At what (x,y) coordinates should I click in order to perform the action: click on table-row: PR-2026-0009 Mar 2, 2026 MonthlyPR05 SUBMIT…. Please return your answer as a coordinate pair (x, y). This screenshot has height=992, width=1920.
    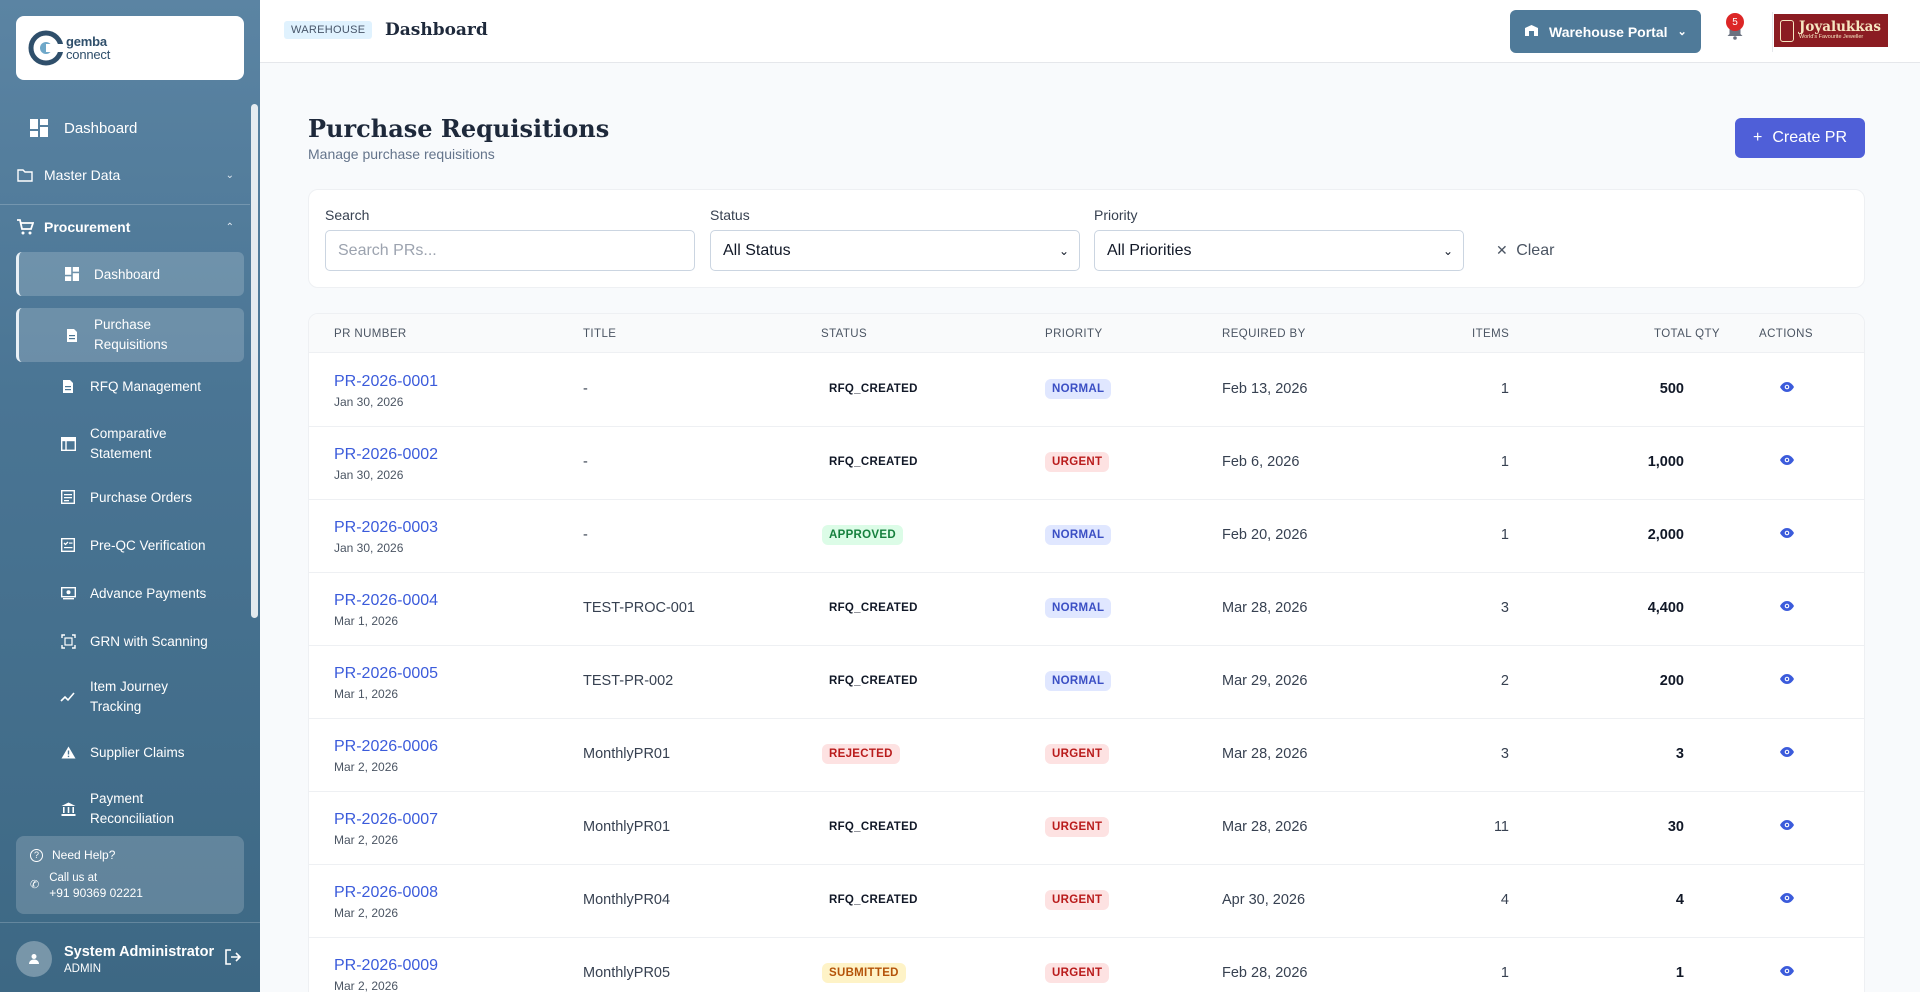
    Looking at the image, I should click on (1086, 965).